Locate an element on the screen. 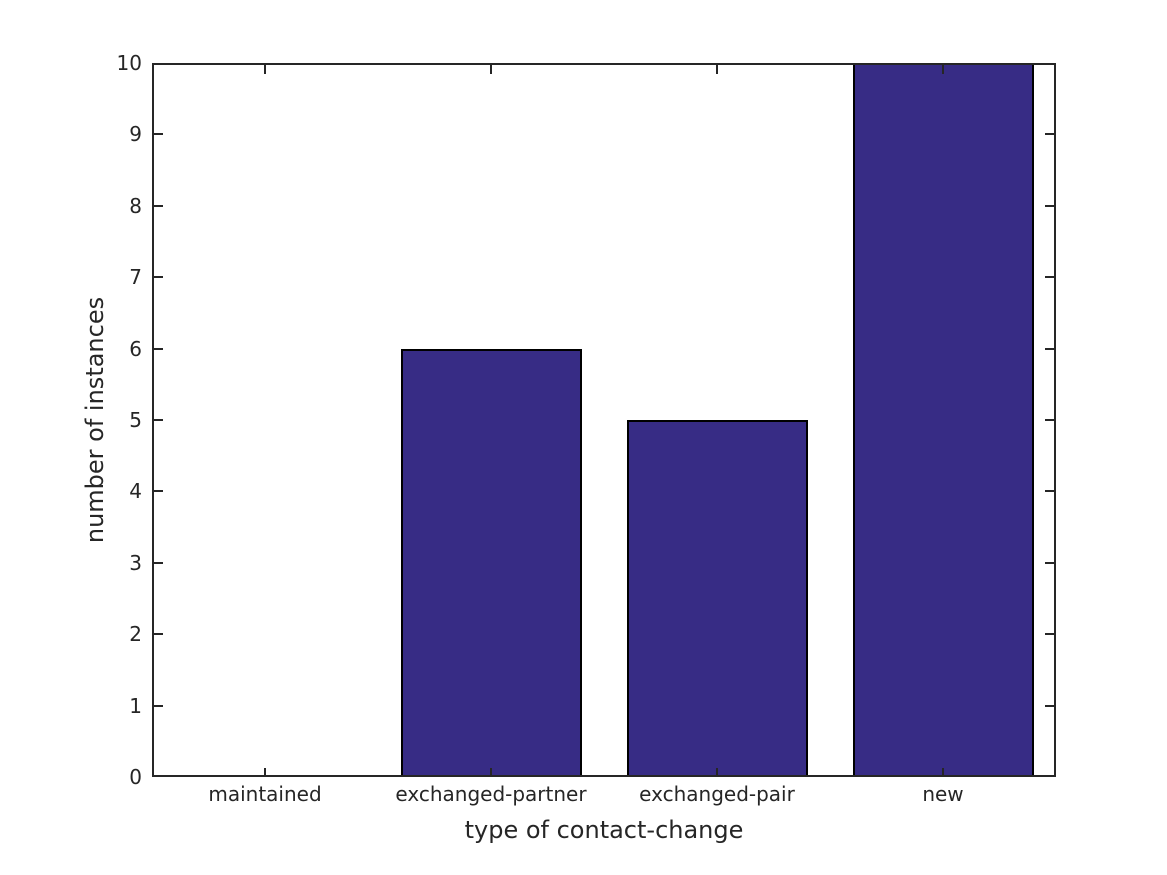 This screenshot has width=1167, height=875. x-axis-label: type of contact-change is located at coordinates (604, 830).